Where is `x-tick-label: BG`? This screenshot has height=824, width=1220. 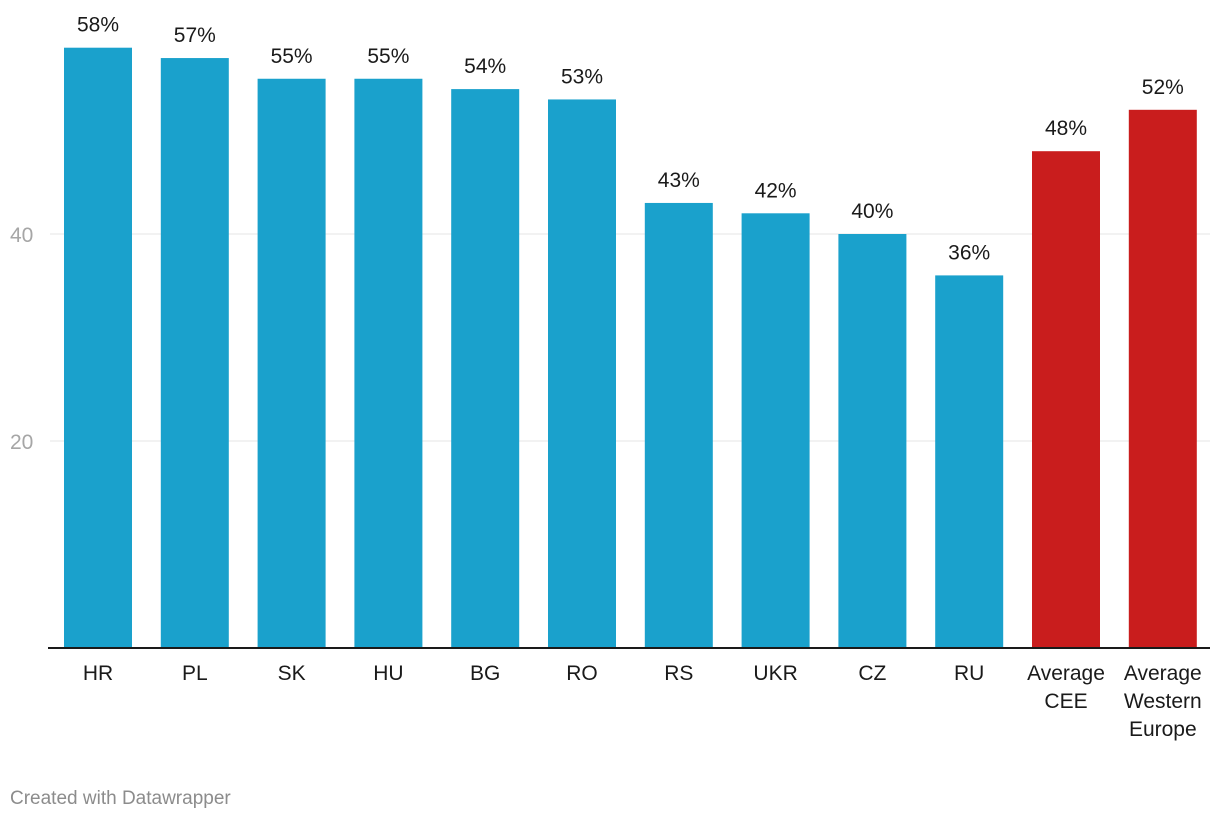
x-tick-label: BG is located at coordinates (485, 673).